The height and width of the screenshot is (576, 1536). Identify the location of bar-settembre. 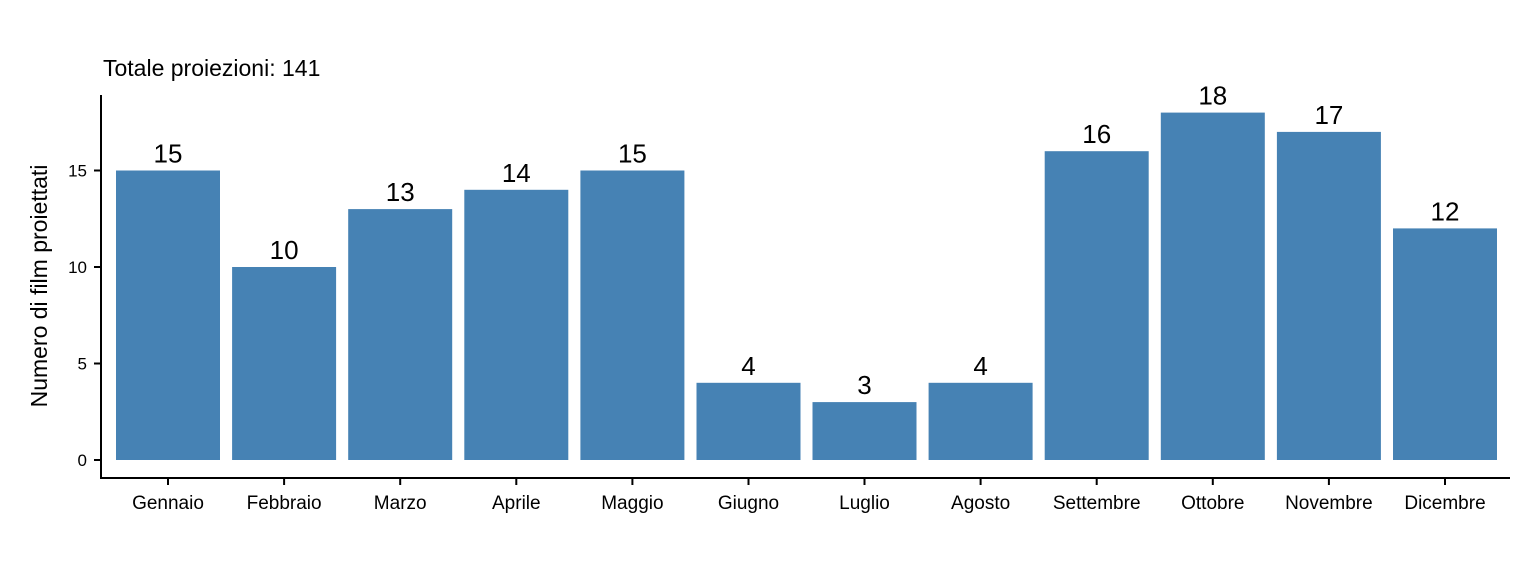
(1096, 305).